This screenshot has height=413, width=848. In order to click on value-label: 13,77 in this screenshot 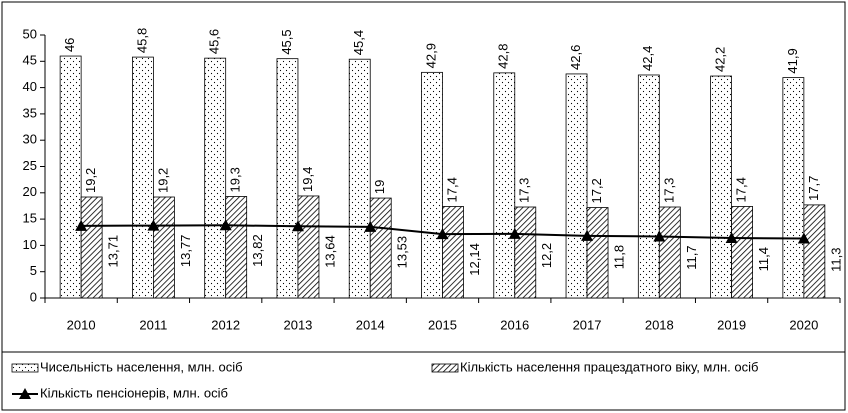, I will do `click(185, 251)`.